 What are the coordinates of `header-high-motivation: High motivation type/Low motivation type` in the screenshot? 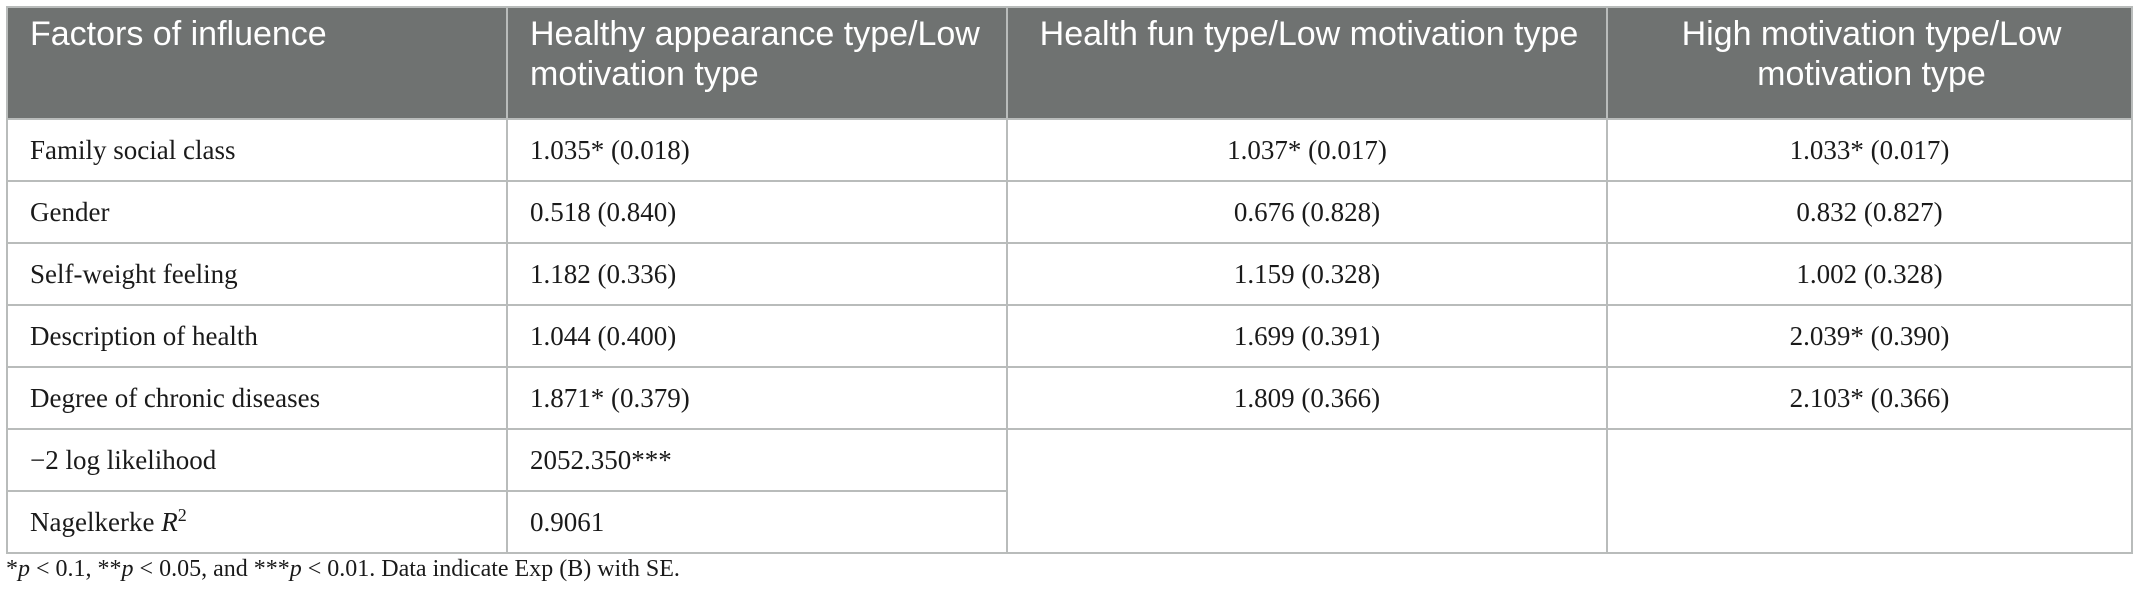 It's located at (1869, 63).